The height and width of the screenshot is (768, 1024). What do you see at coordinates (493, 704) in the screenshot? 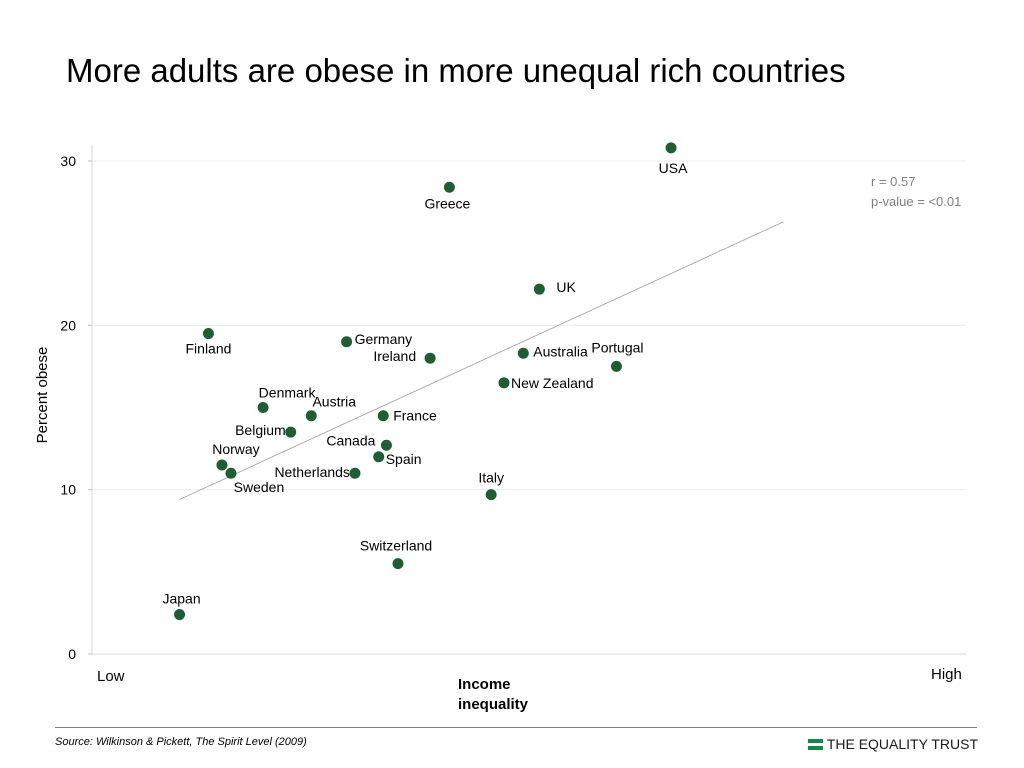
I see `x-axis-label: inequality` at bounding box center [493, 704].